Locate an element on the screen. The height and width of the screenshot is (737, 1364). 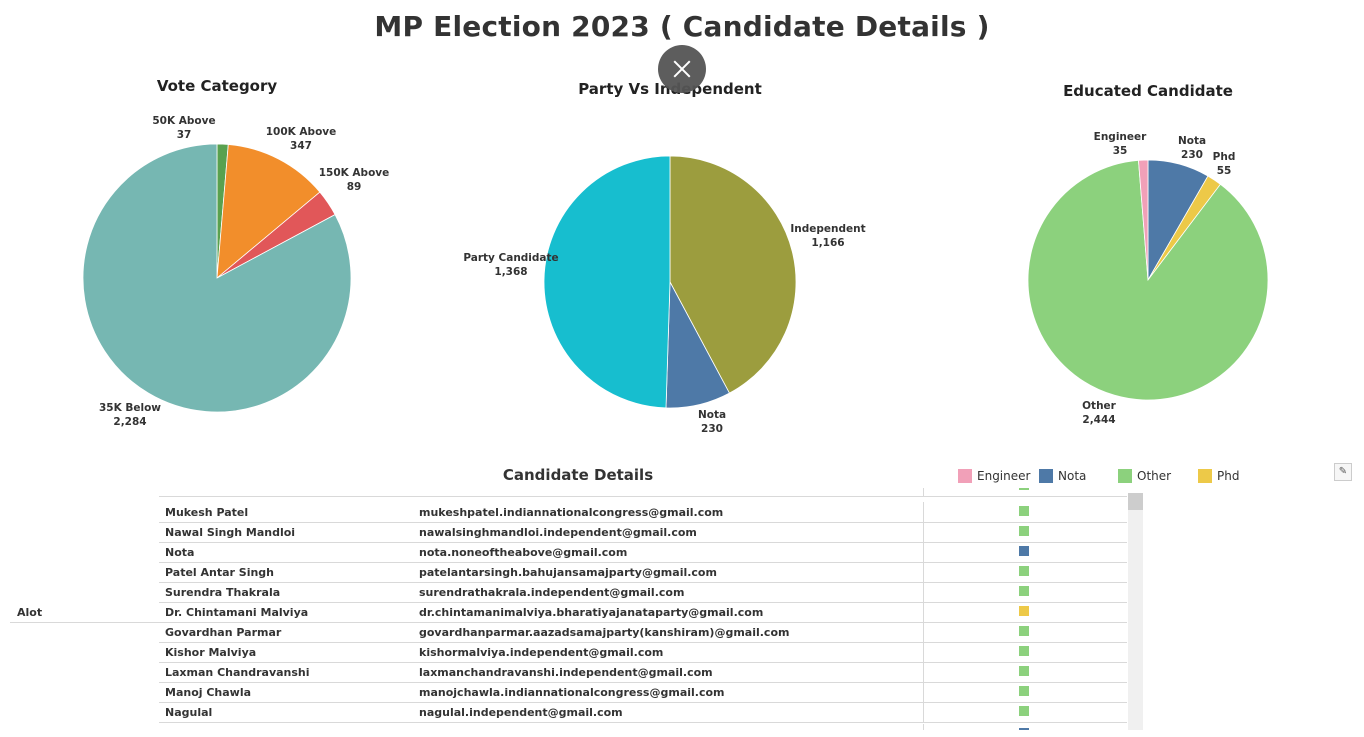
table-row: Nota nota.noneoftheabove@gmail.com is located at coordinates (643, 552).